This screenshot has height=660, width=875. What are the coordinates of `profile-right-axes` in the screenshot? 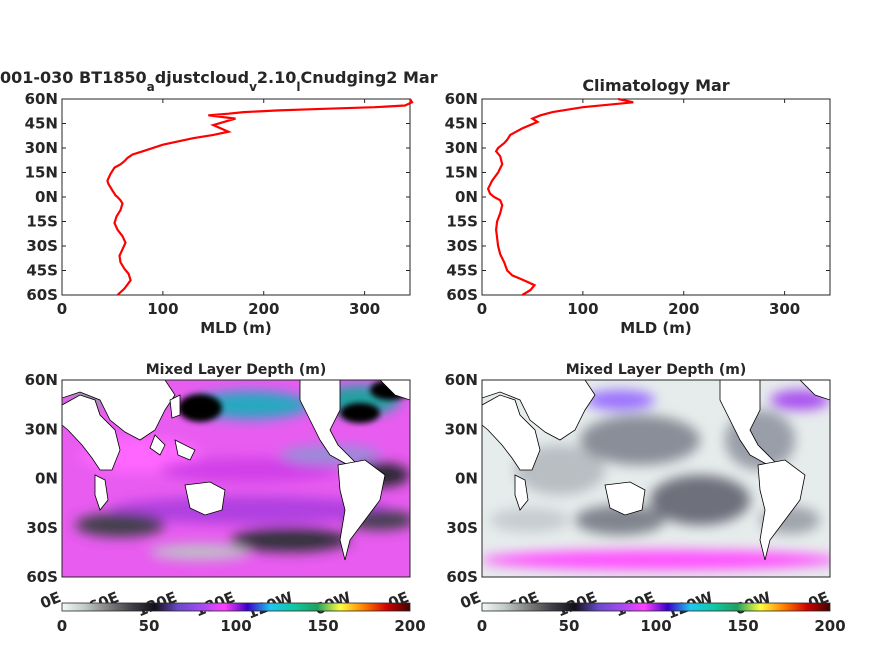 It's located at (656, 197).